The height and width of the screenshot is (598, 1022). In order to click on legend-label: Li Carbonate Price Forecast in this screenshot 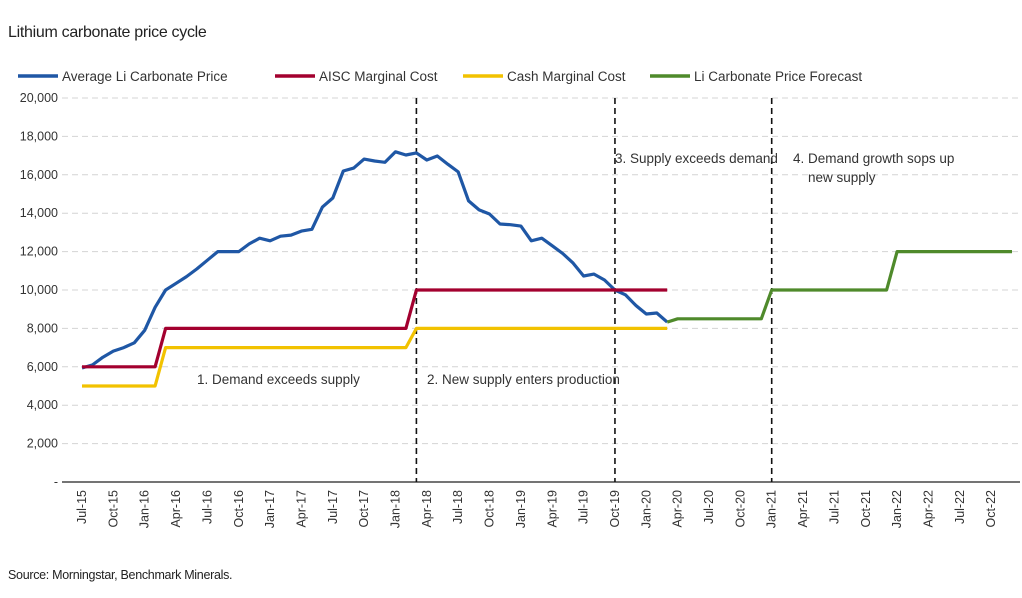, I will do `click(778, 76)`.